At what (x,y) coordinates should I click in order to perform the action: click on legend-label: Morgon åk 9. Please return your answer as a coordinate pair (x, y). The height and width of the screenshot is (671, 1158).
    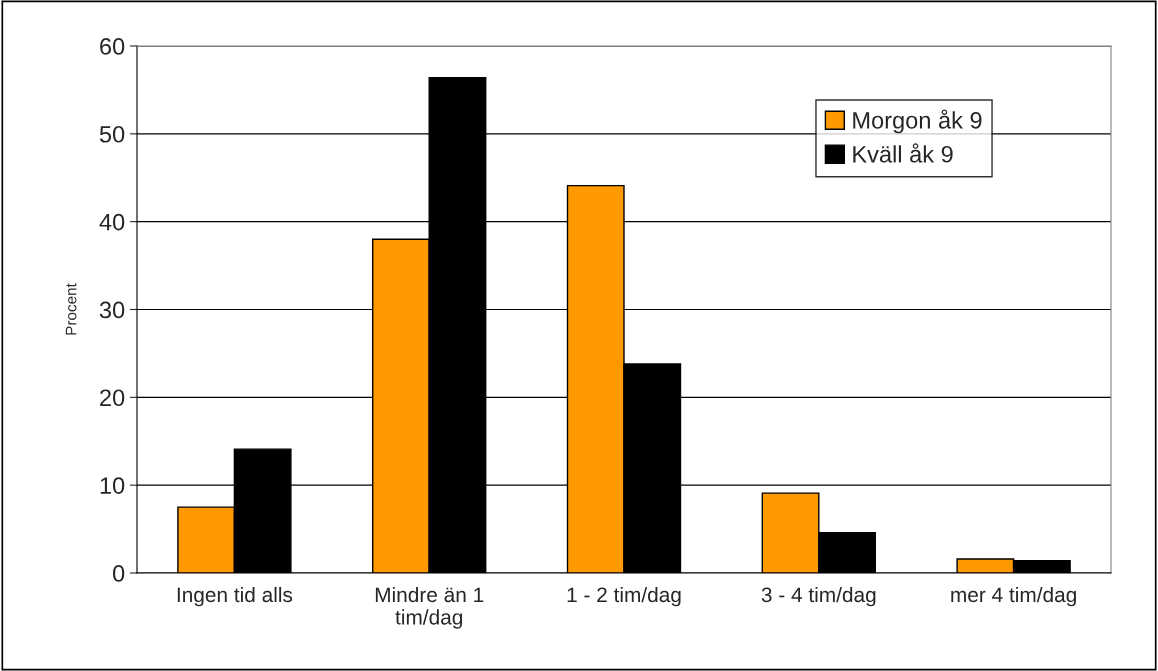
    Looking at the image, I should click on (917, 121).